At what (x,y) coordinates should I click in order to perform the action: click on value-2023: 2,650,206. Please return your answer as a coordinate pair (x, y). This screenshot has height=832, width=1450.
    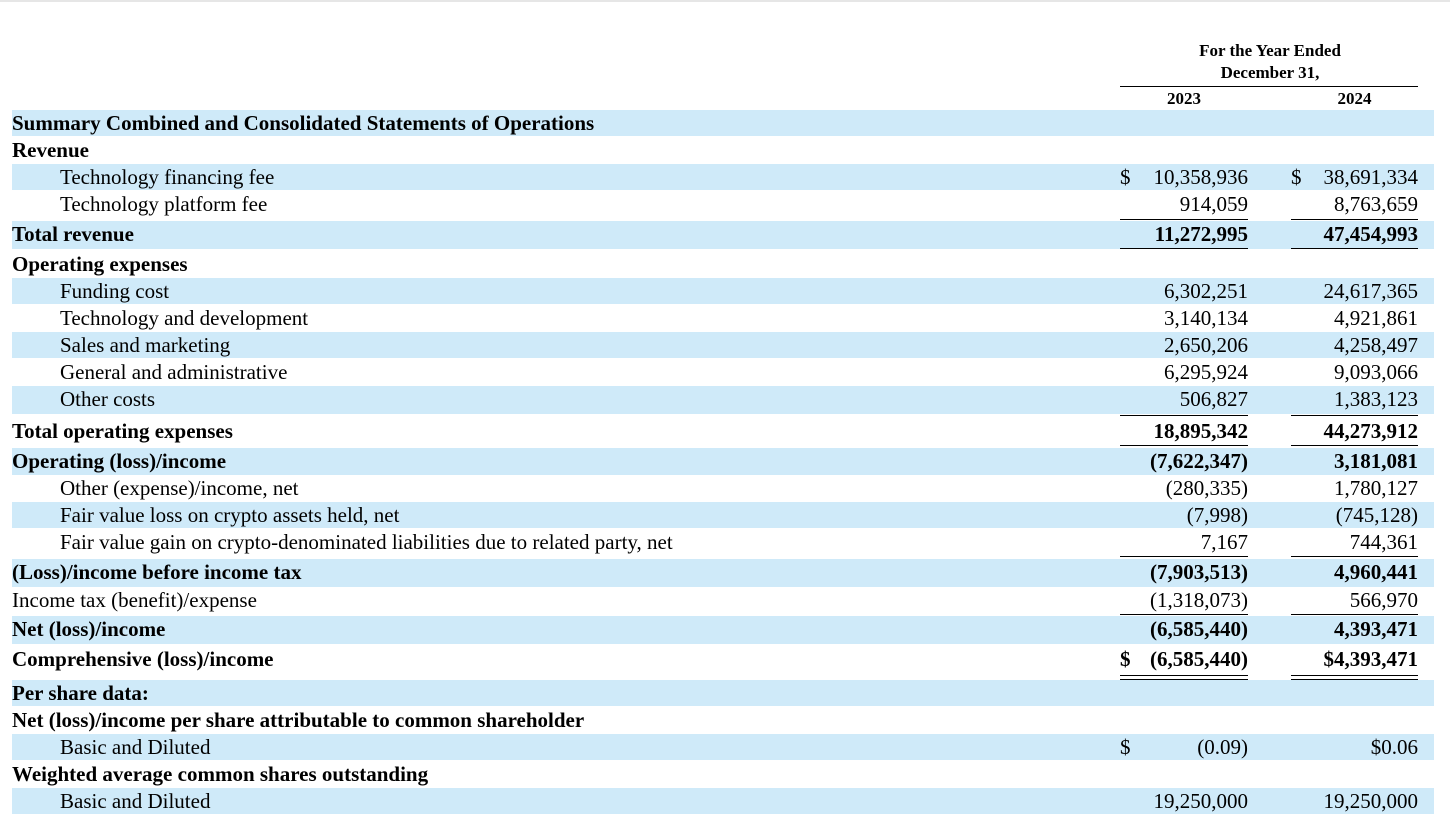
    Looking at the image, I should click on (1206, 345).